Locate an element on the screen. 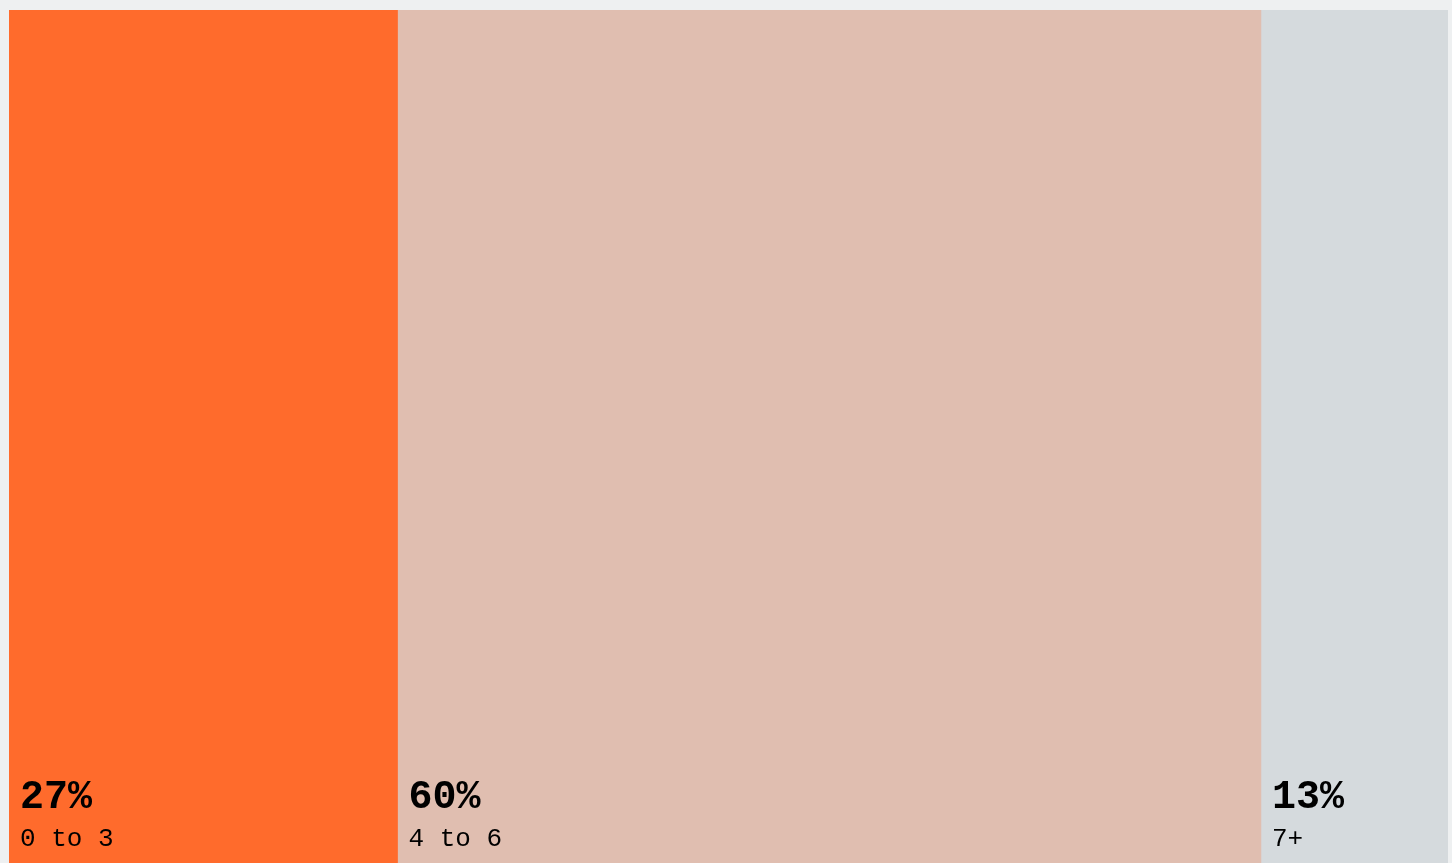 The width and height of the screenshot is (1452, 863). series-label: 7+ is located at coordinates (1287, 839).